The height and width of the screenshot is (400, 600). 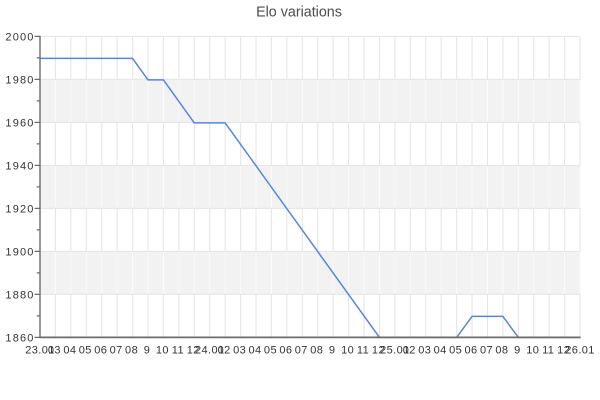 What do you see at coordinates (19, 80) in the screenshot?
I see `svg-text: 1980` at bounding box center [19, 80].